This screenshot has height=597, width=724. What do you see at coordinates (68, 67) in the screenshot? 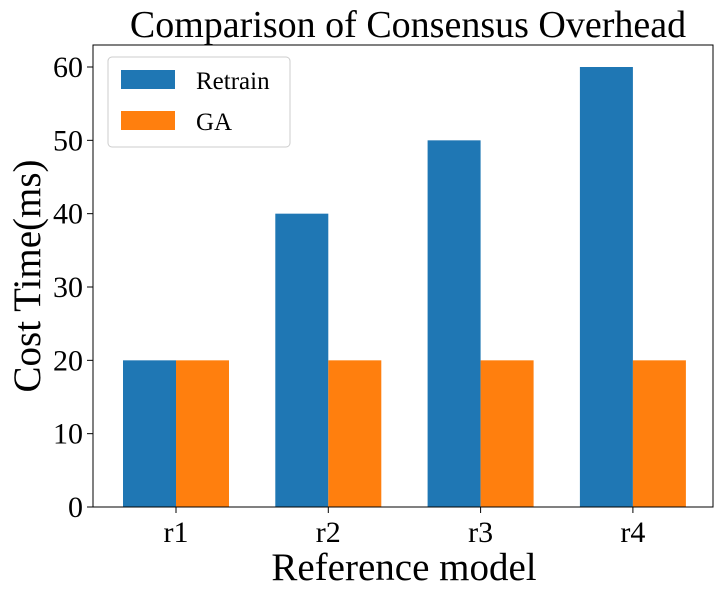
I see `y-tick-label: 60` at bounding box center [68, 67].